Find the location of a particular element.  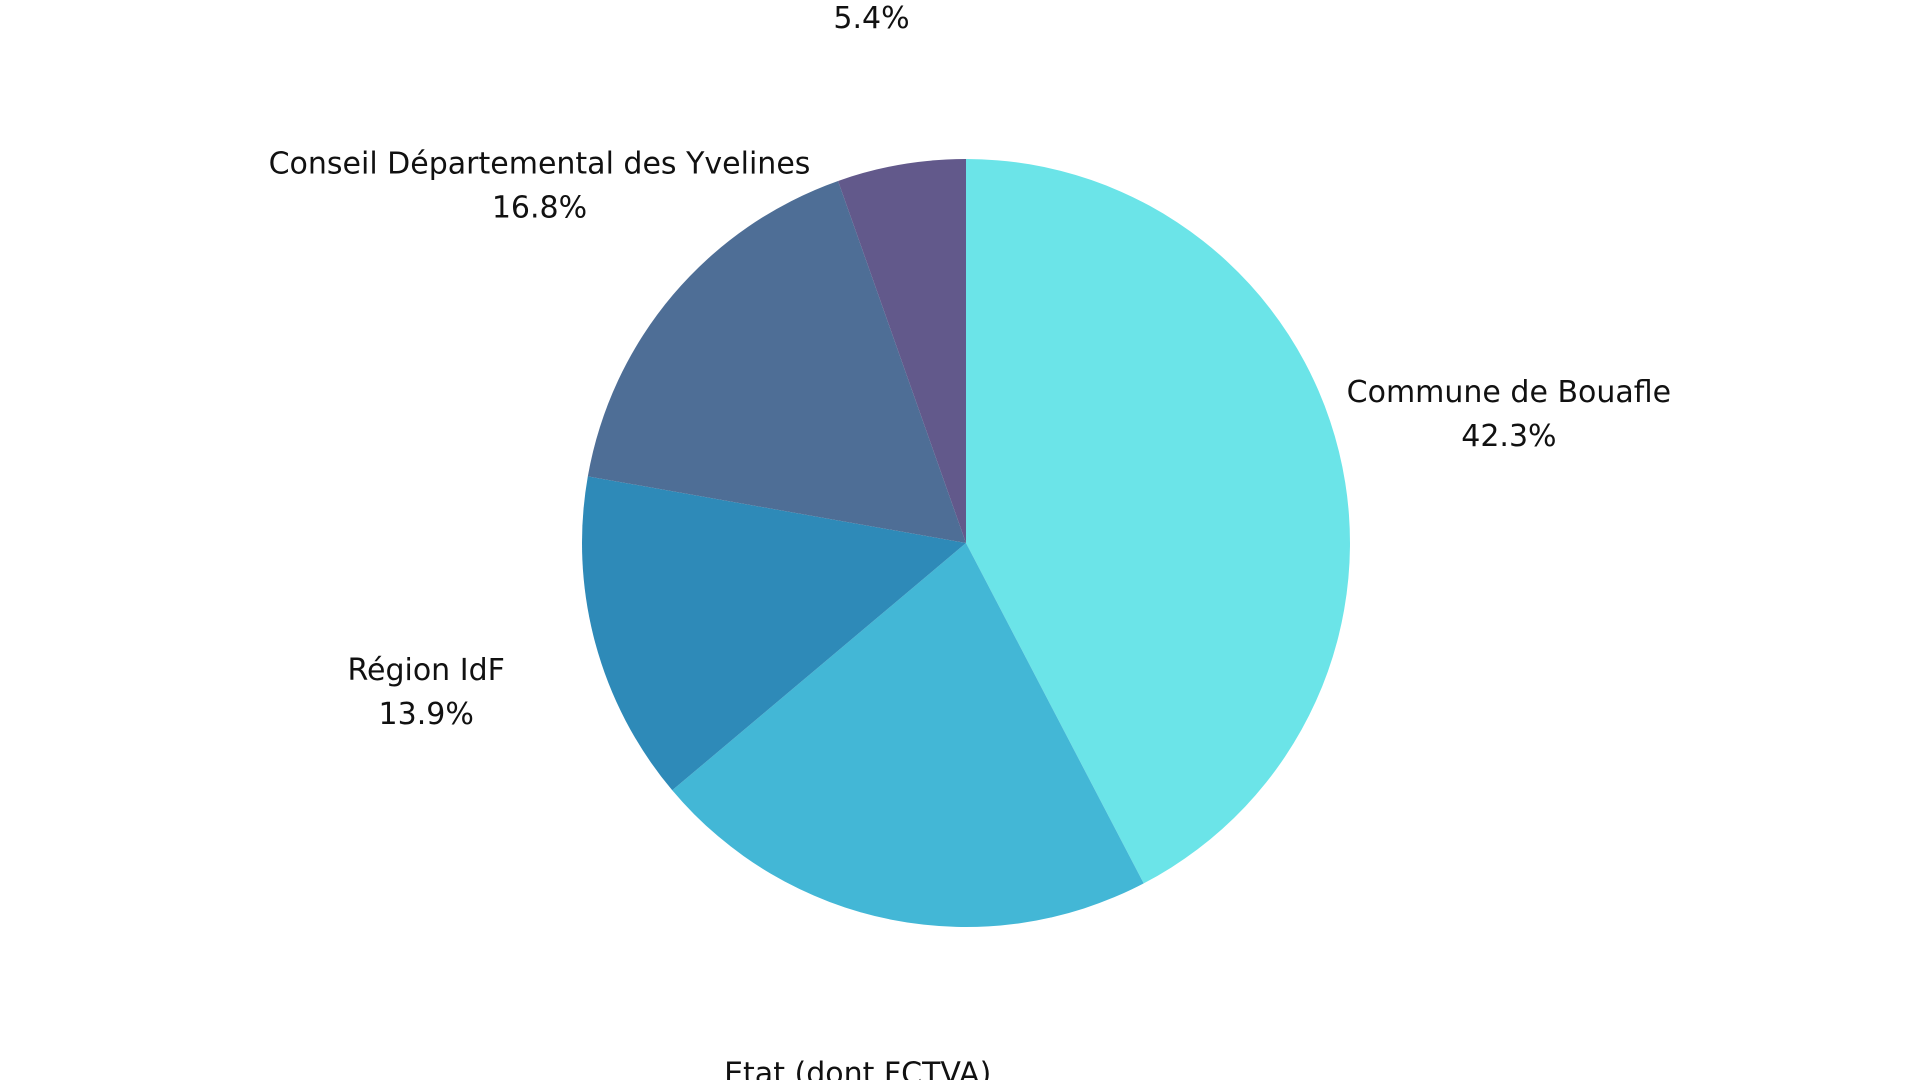

slice-percentage: 13.9% is located at coordinates (426, 714).